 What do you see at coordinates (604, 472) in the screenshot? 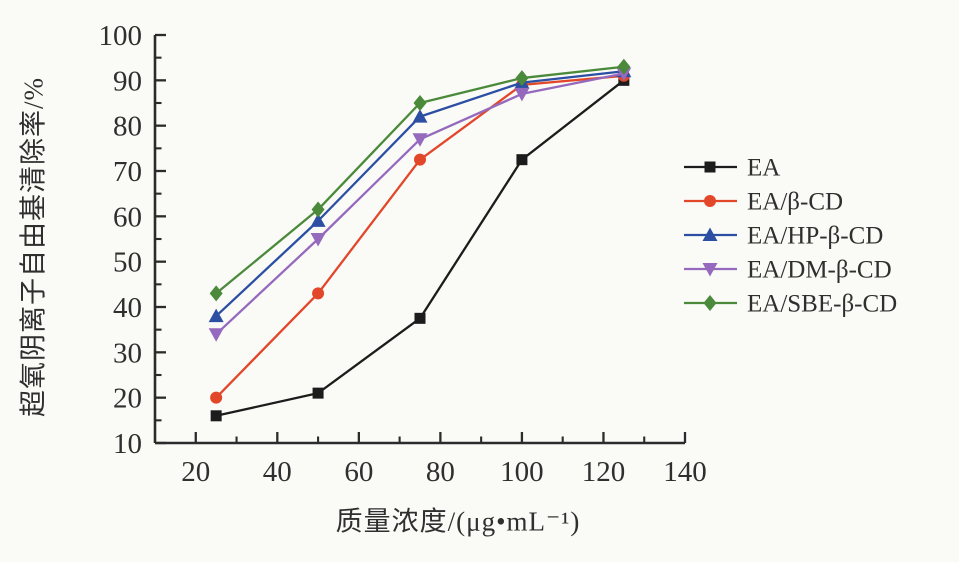
I see `x-tick-label: 120` at bounding box center [604, 472].